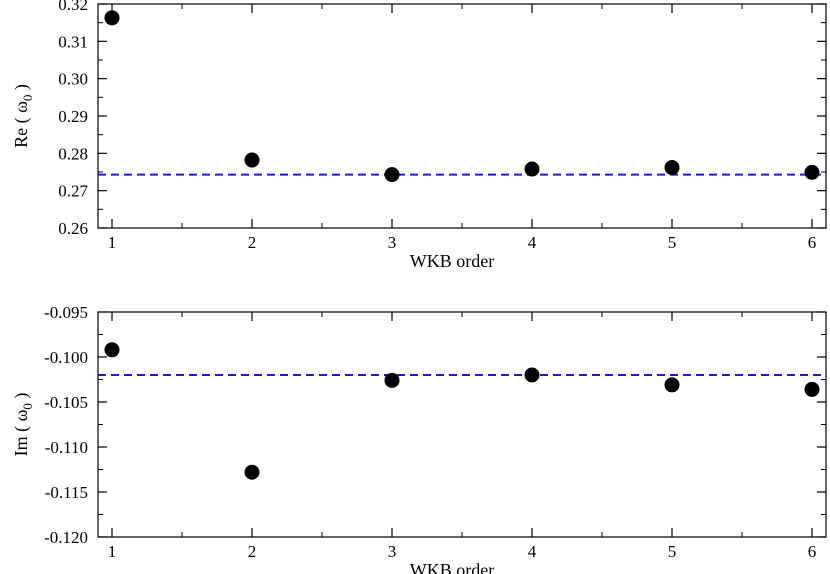  What do you see at coordinates (66, 537) in the screenshot?
I see `y-tick-label: -0.120` at bounding box center [66, 537].